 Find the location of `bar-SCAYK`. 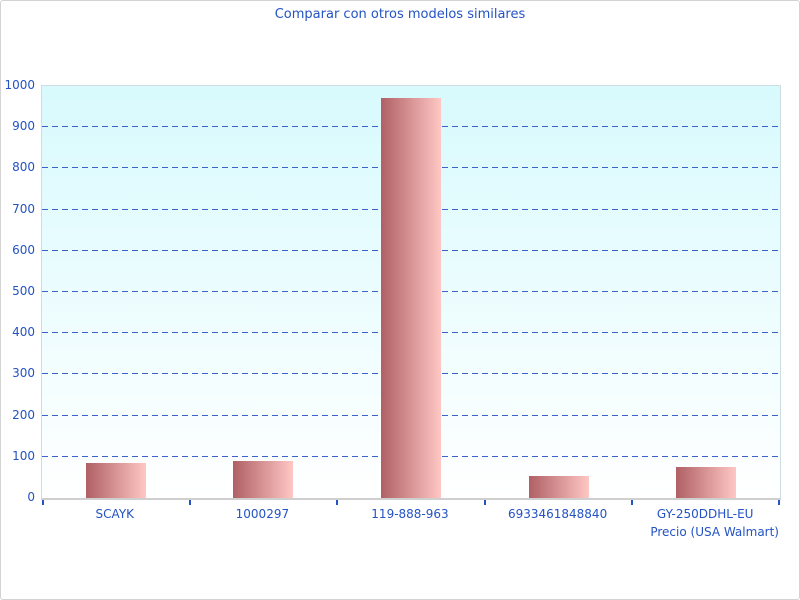

bar-SCAYK is located at coordinates (115, 480).